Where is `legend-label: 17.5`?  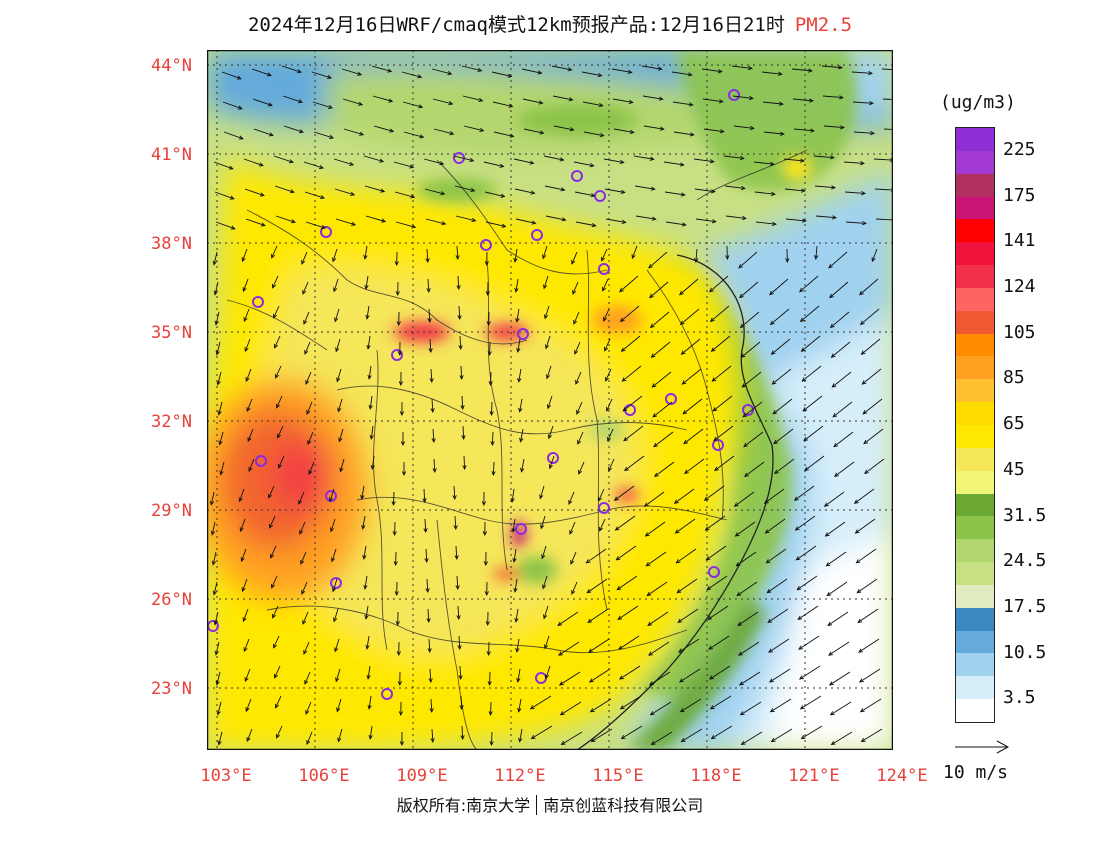 legend-label: 17.5 is located at coordinates (1025, 606).